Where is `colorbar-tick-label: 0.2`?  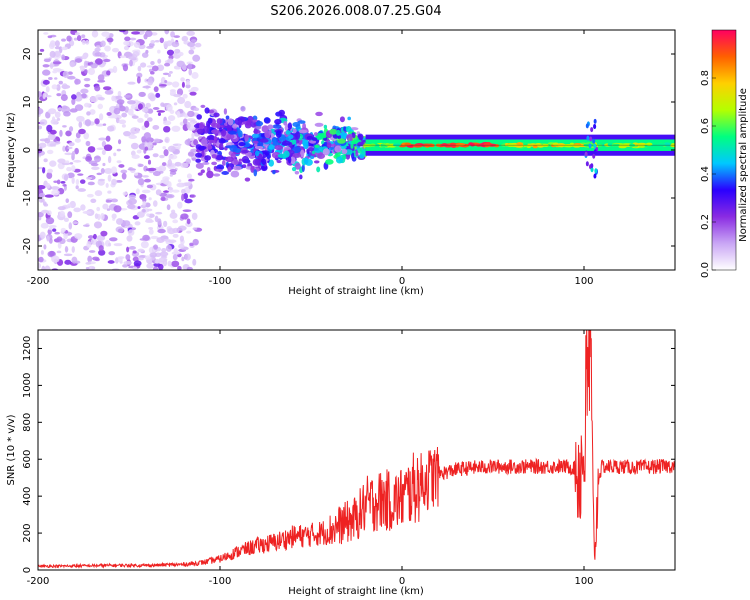 colorbar-tick-label: 0.2 is located at coordinates (705, 222).